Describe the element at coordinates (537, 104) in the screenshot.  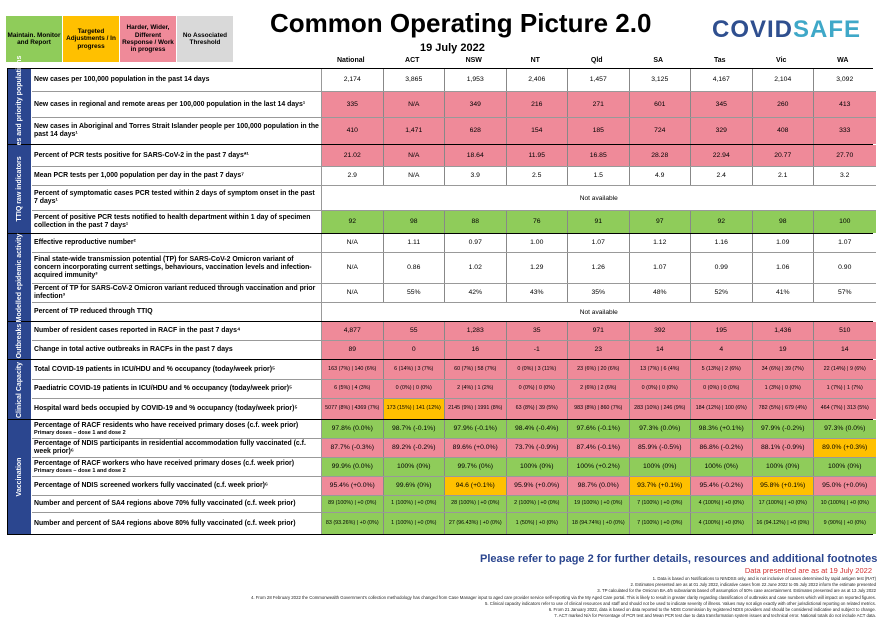
I see `data-cell: 216` at that location.